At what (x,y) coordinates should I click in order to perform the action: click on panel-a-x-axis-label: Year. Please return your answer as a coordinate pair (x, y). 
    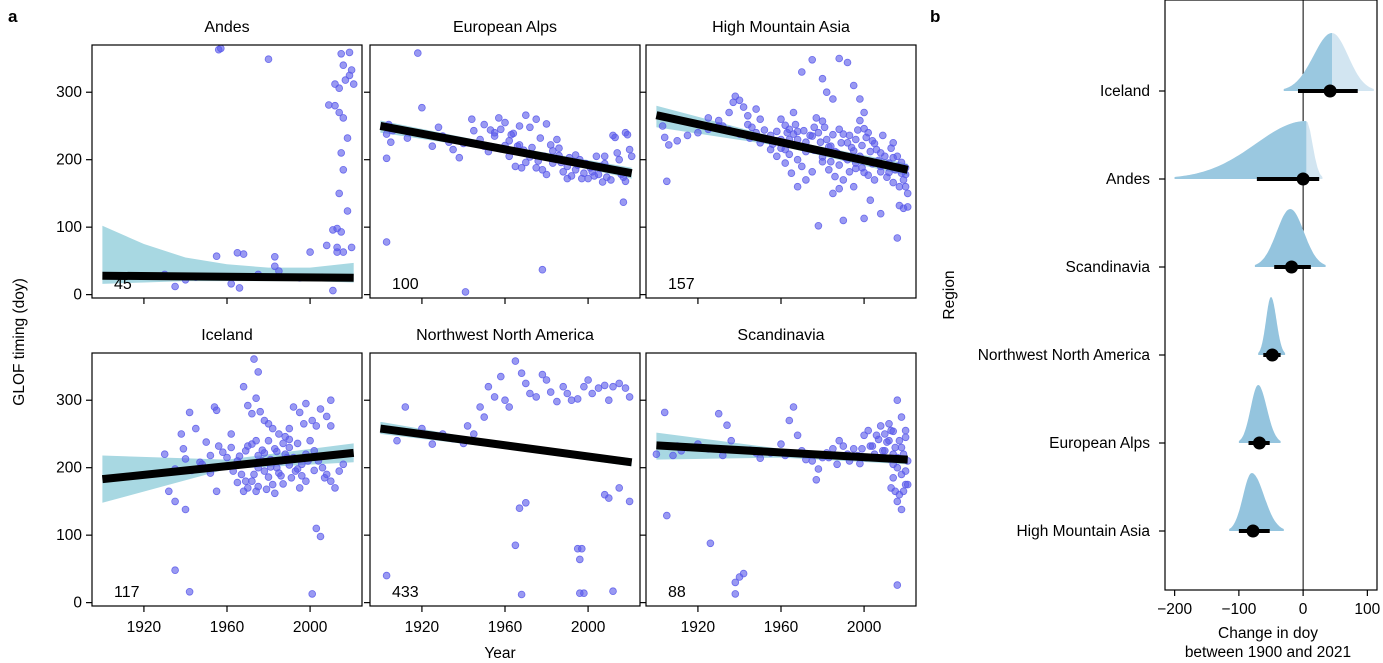
    Looking at the image, I should click on (499, 653).